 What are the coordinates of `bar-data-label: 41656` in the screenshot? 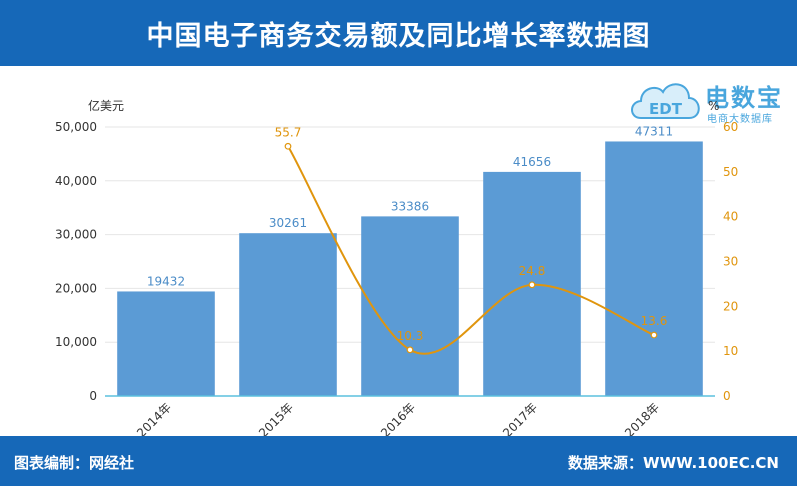 It's located at (532, 162).